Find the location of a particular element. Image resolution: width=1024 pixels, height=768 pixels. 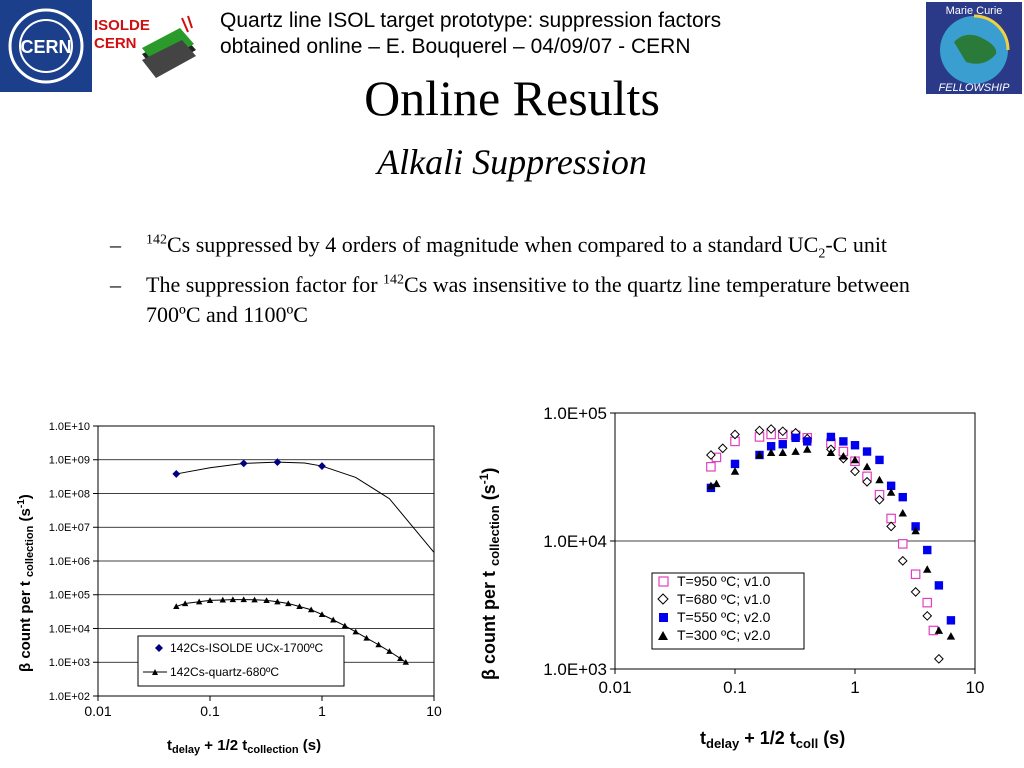

legend-marker-triangle is located at coordinates (155, 672).